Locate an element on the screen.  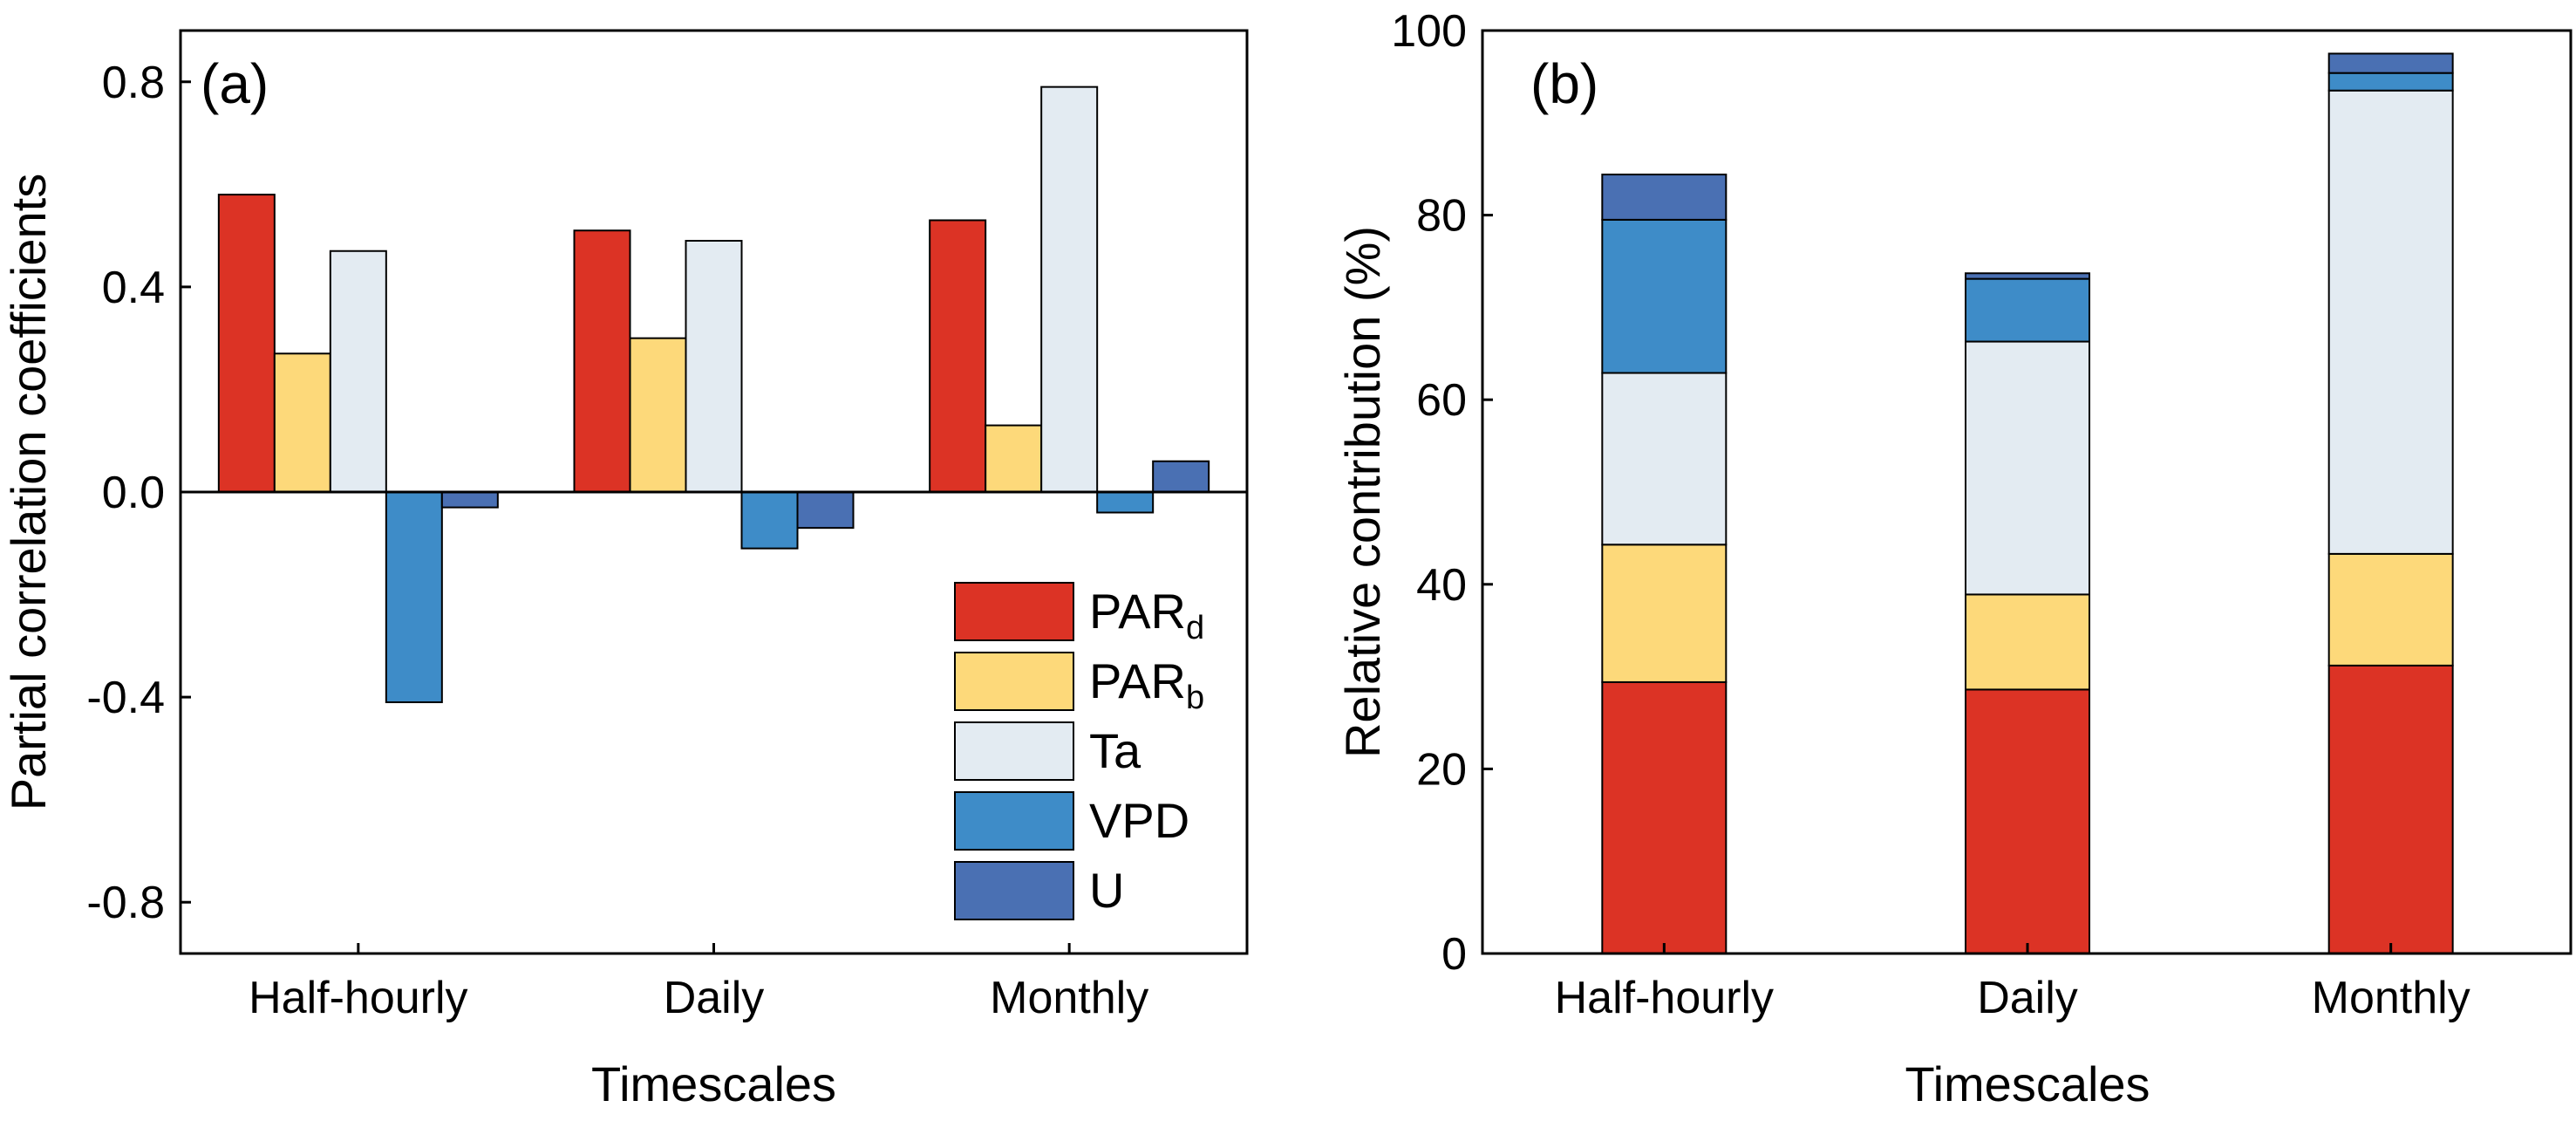
legend-label-vpd: VPD is located at coordinates (1139, 821).